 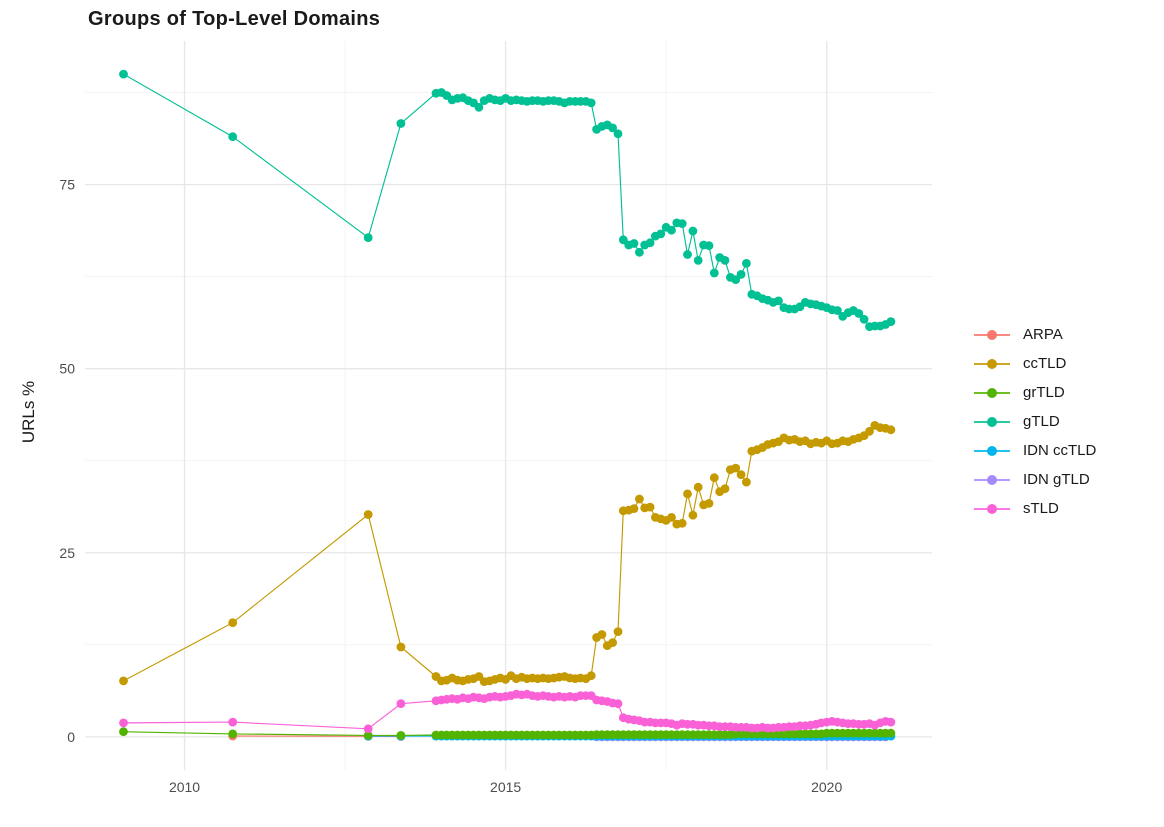 What do you see at coordinates (184, 787) in the screenshot?
I see `x-tick-label: 2010` at bounding box center [184, 787].